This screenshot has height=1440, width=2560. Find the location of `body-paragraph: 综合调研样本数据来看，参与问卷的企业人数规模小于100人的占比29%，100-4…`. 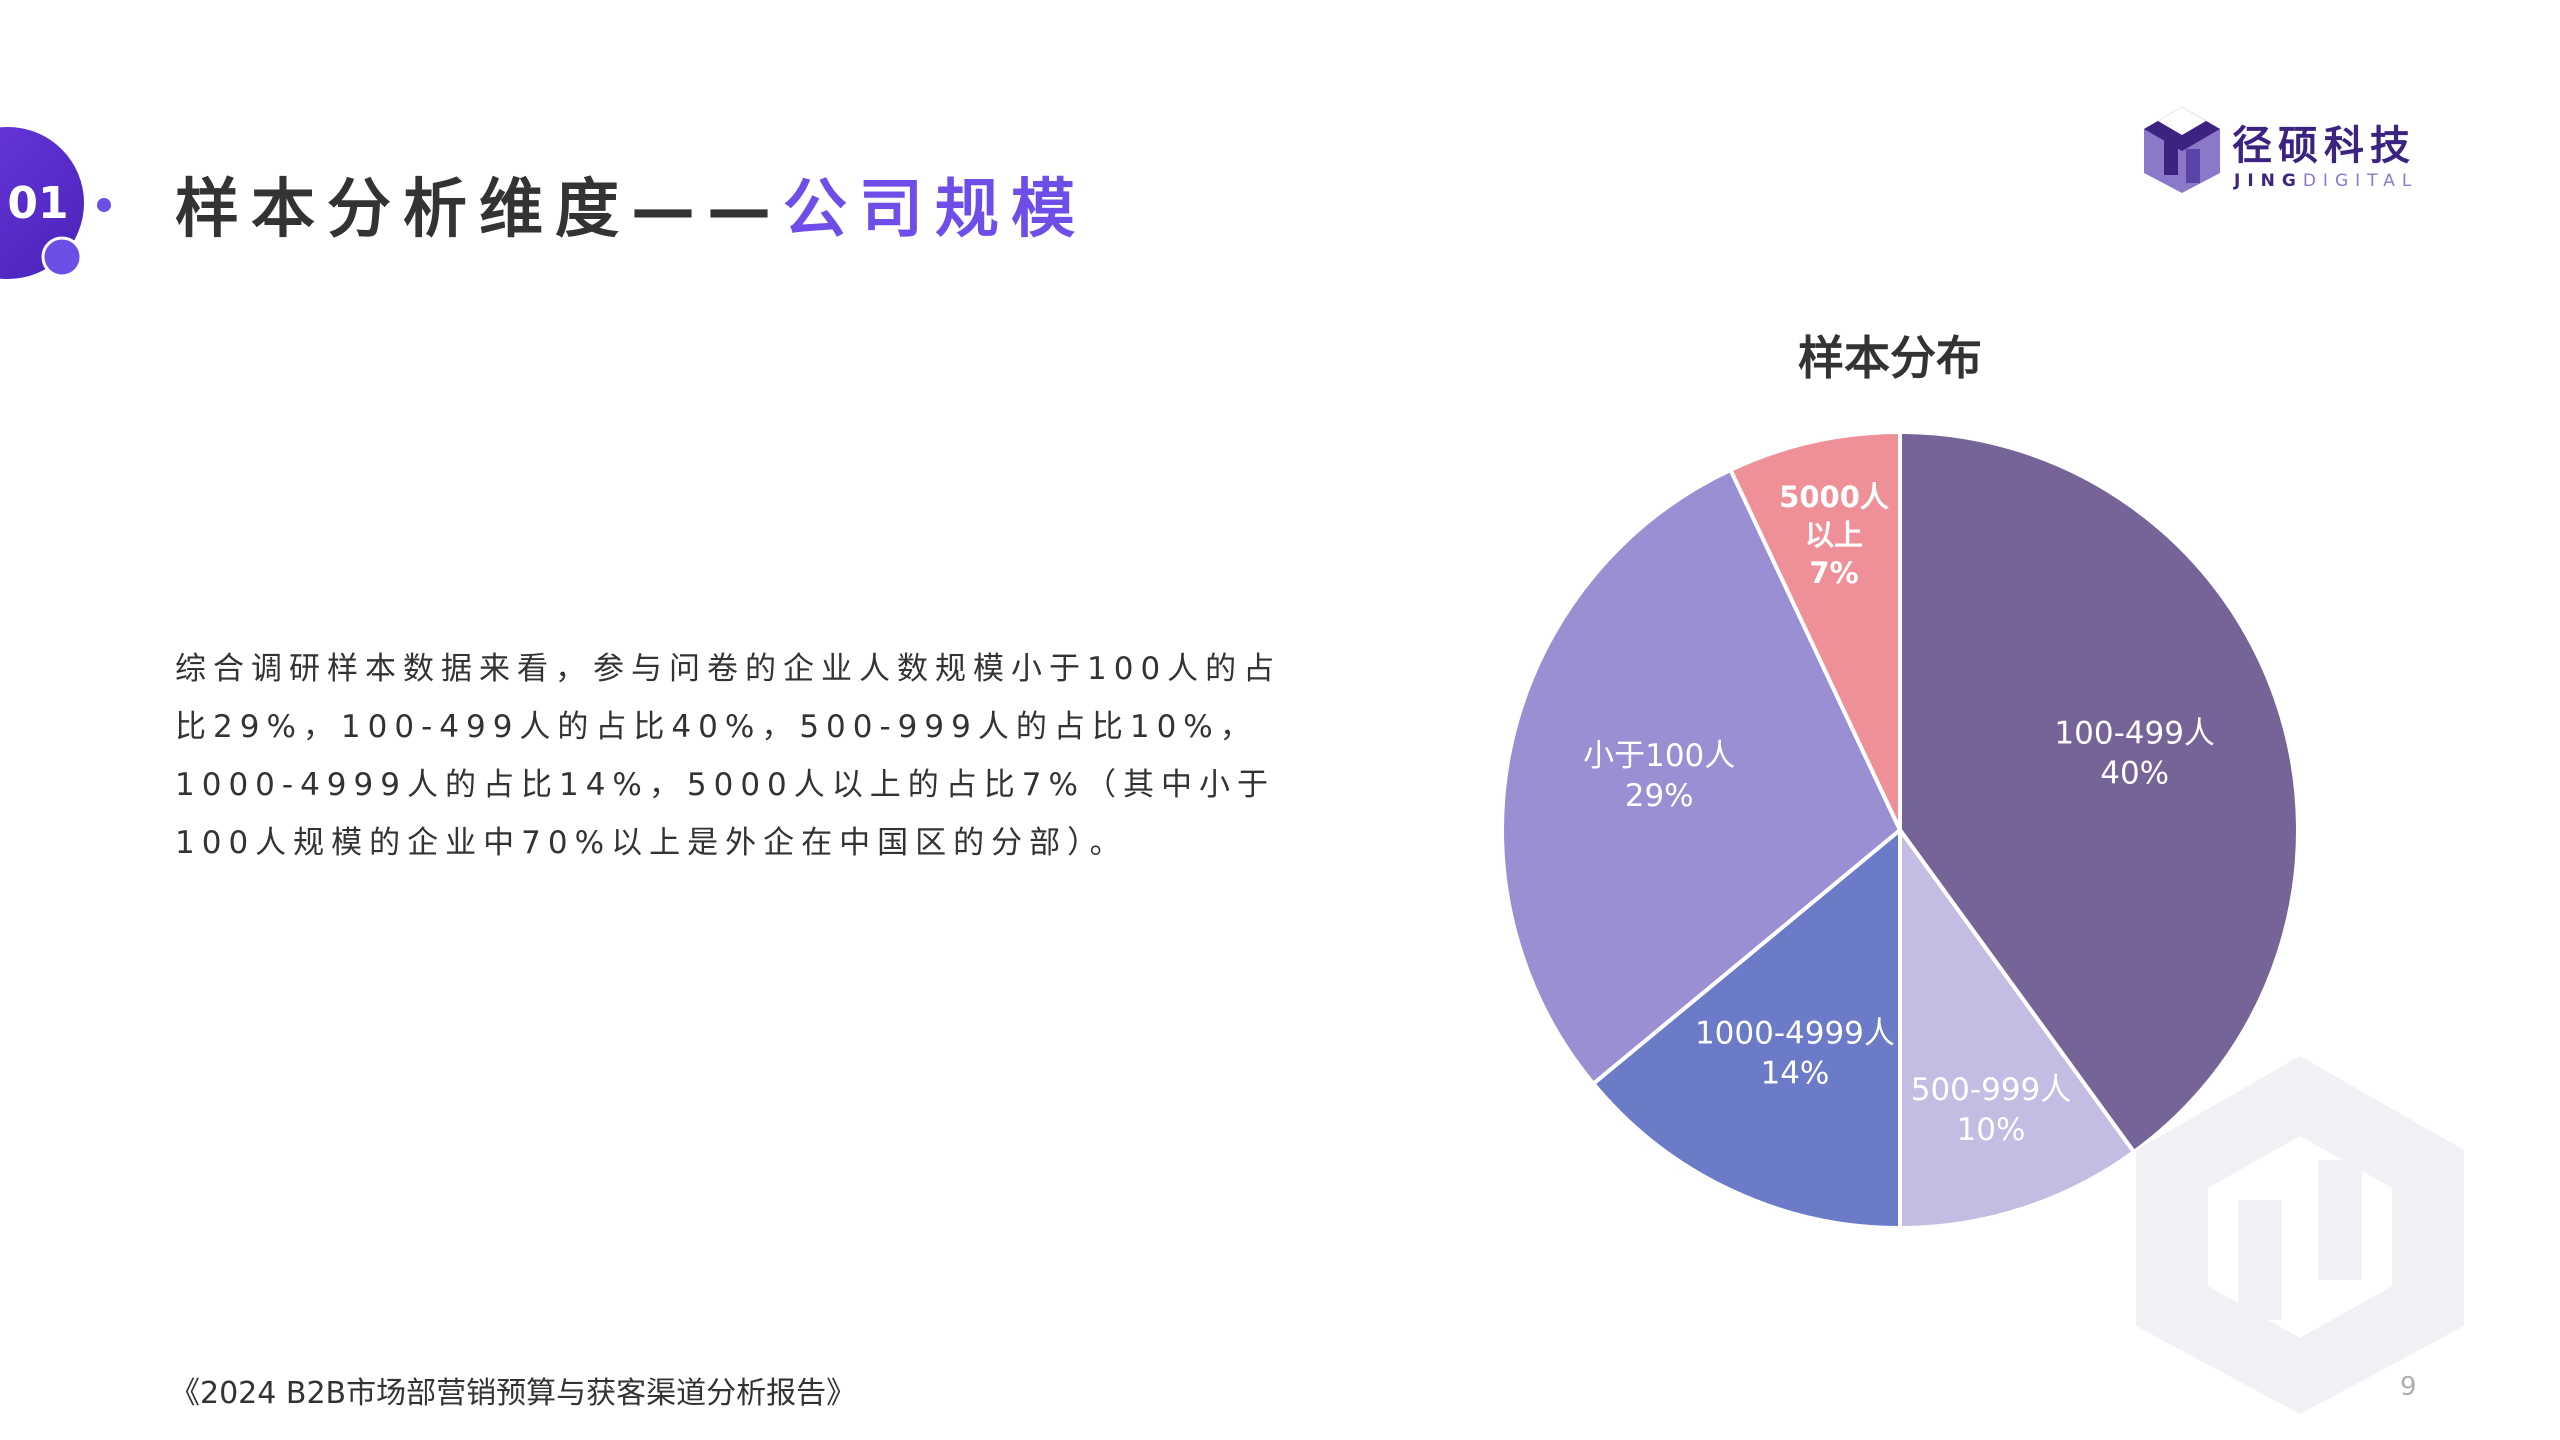

body-paragraph: 综合调研样本数据来看，参与问卷的企业人数规模小于100人的占比29%，100-4… is located at coordinates (728, 756).